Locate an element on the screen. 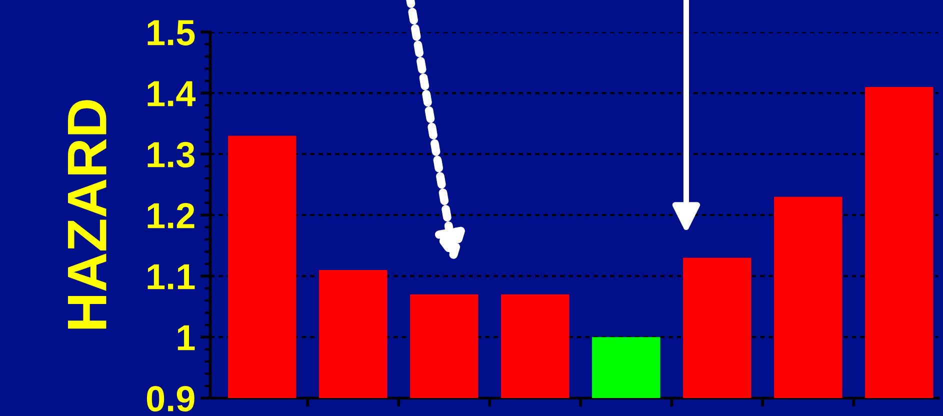  y-axis-title: HAZARD is located at coordinates (87, 214).